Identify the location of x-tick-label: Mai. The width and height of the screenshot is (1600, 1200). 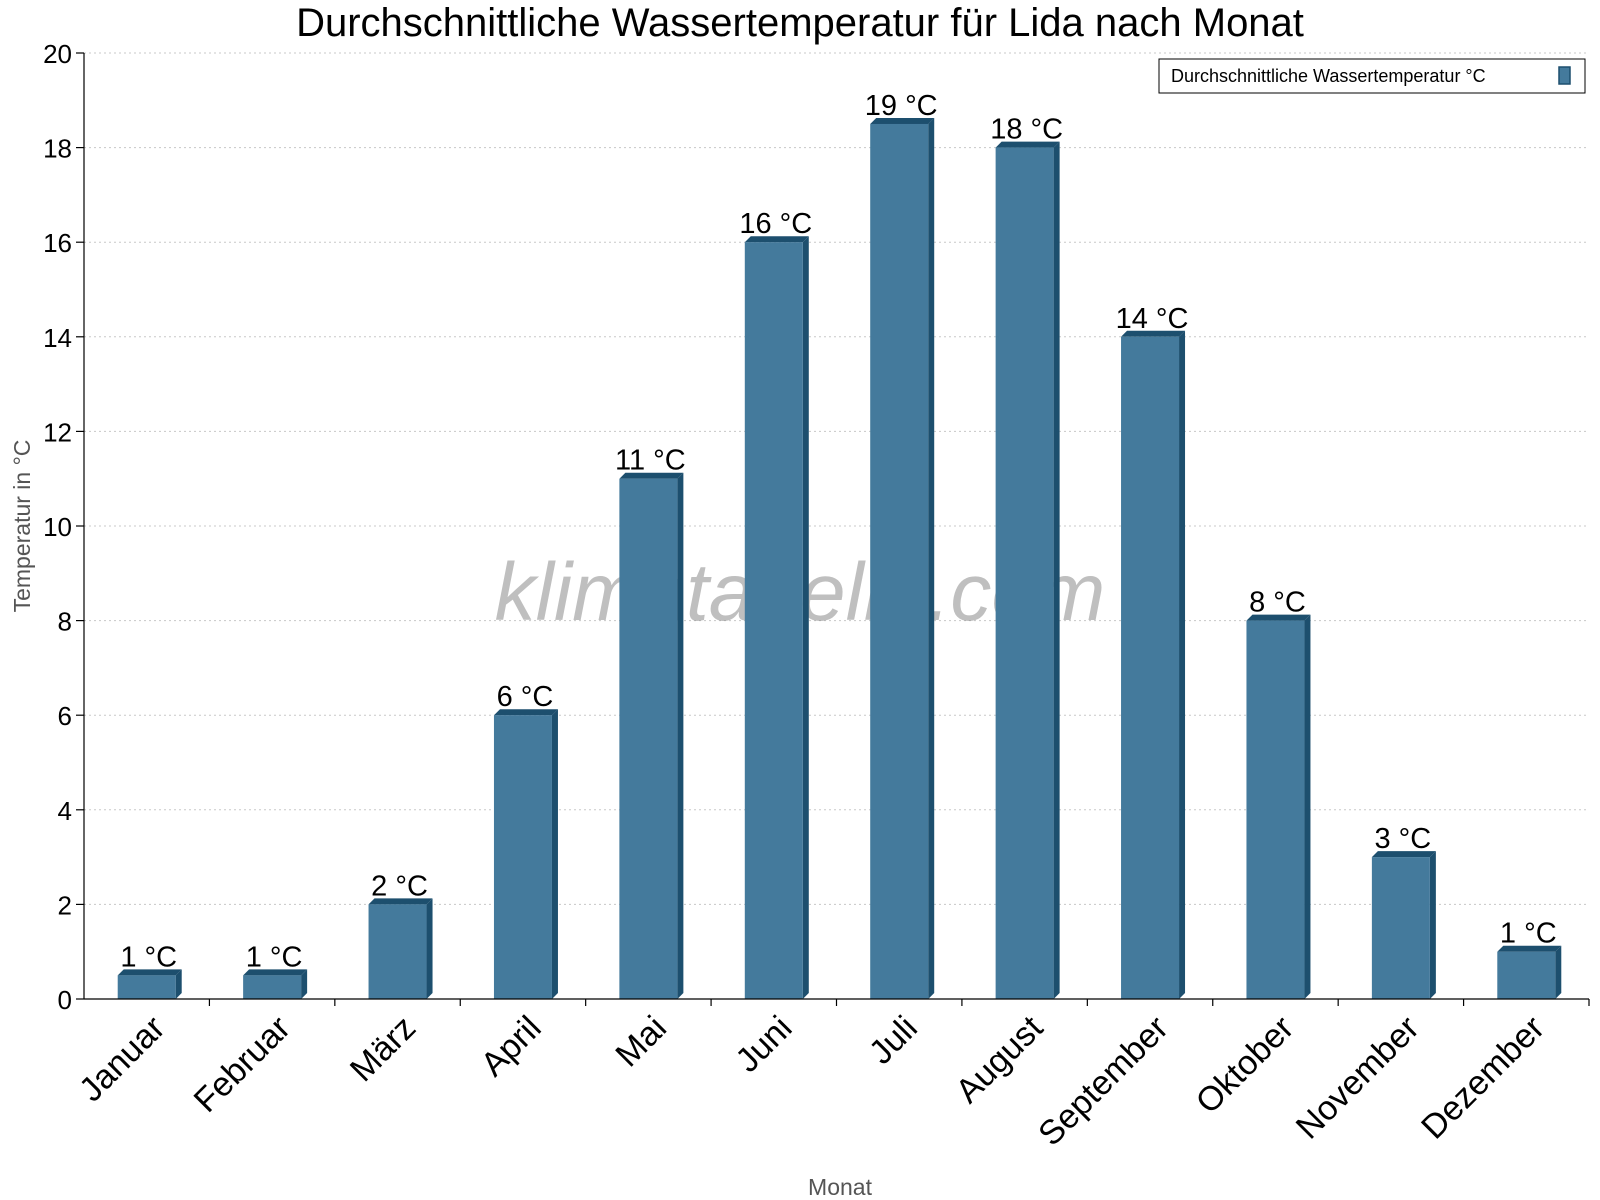
(641, 1042).